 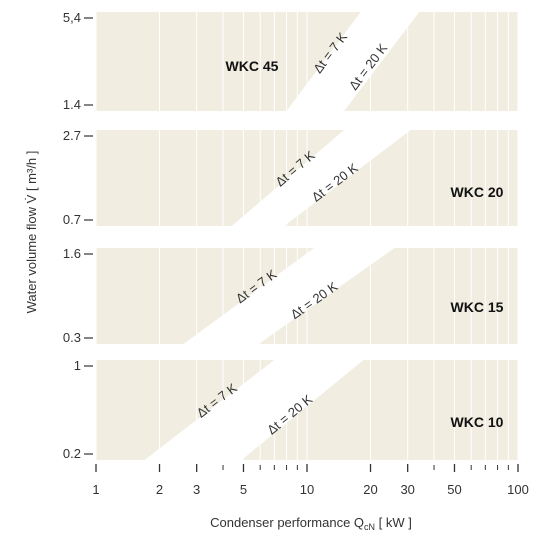 What do you see at coordinates (72, 337) in the screenshot?
I see `y-tick-label-min: 0.3` at bounding box center [72, 337].